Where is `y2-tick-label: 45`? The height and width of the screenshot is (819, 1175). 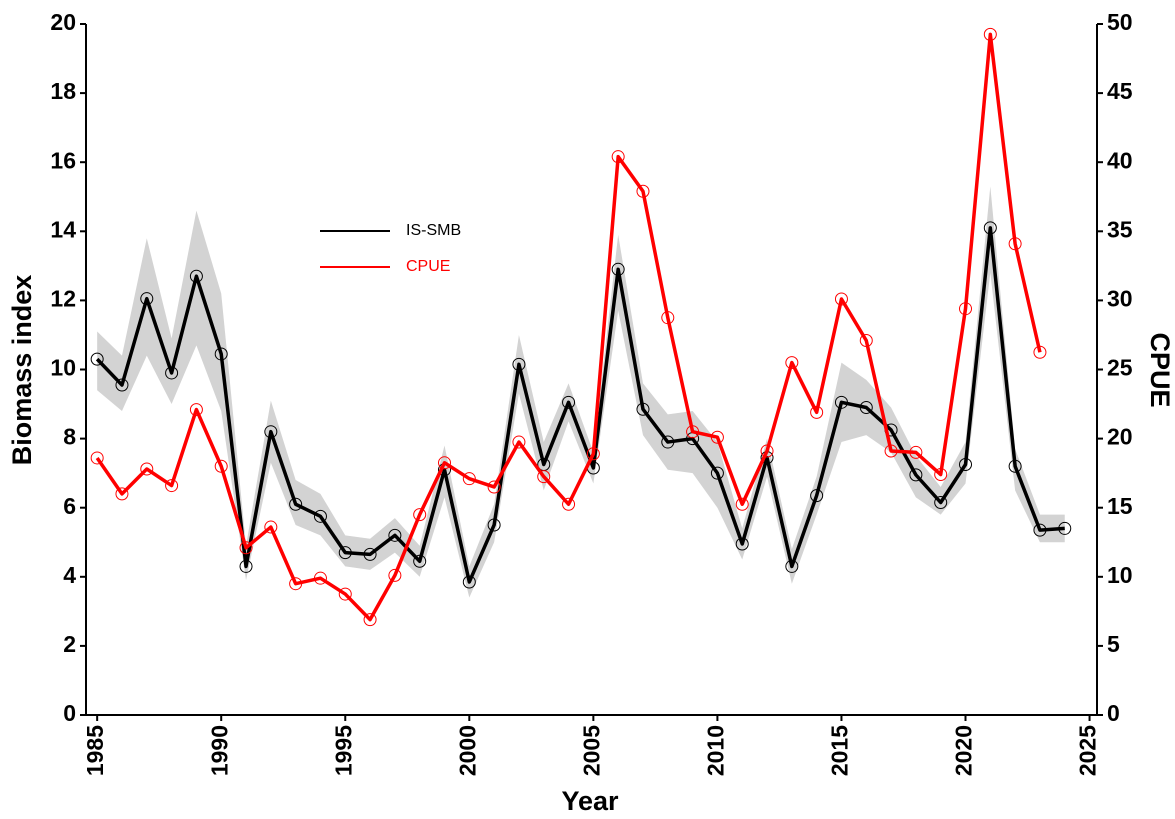 y2-tick-label: 45 is located at coordinates (1120, 91).